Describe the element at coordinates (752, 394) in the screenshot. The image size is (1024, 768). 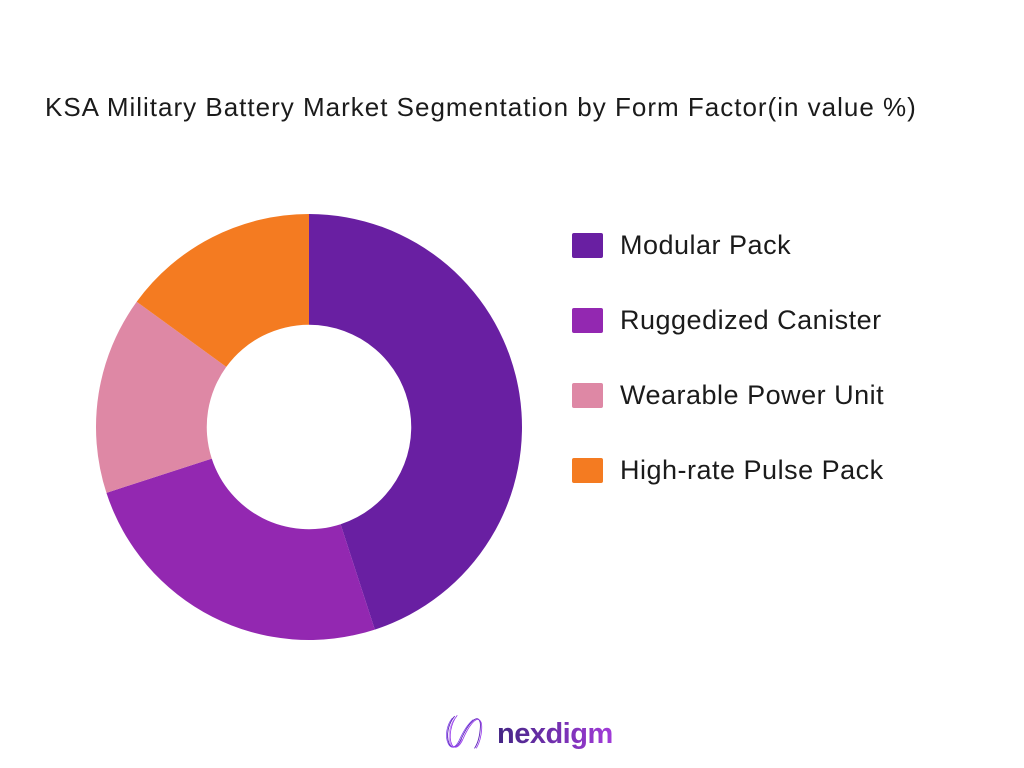
I see `legend-label: Wearable Power Unit` at that location.